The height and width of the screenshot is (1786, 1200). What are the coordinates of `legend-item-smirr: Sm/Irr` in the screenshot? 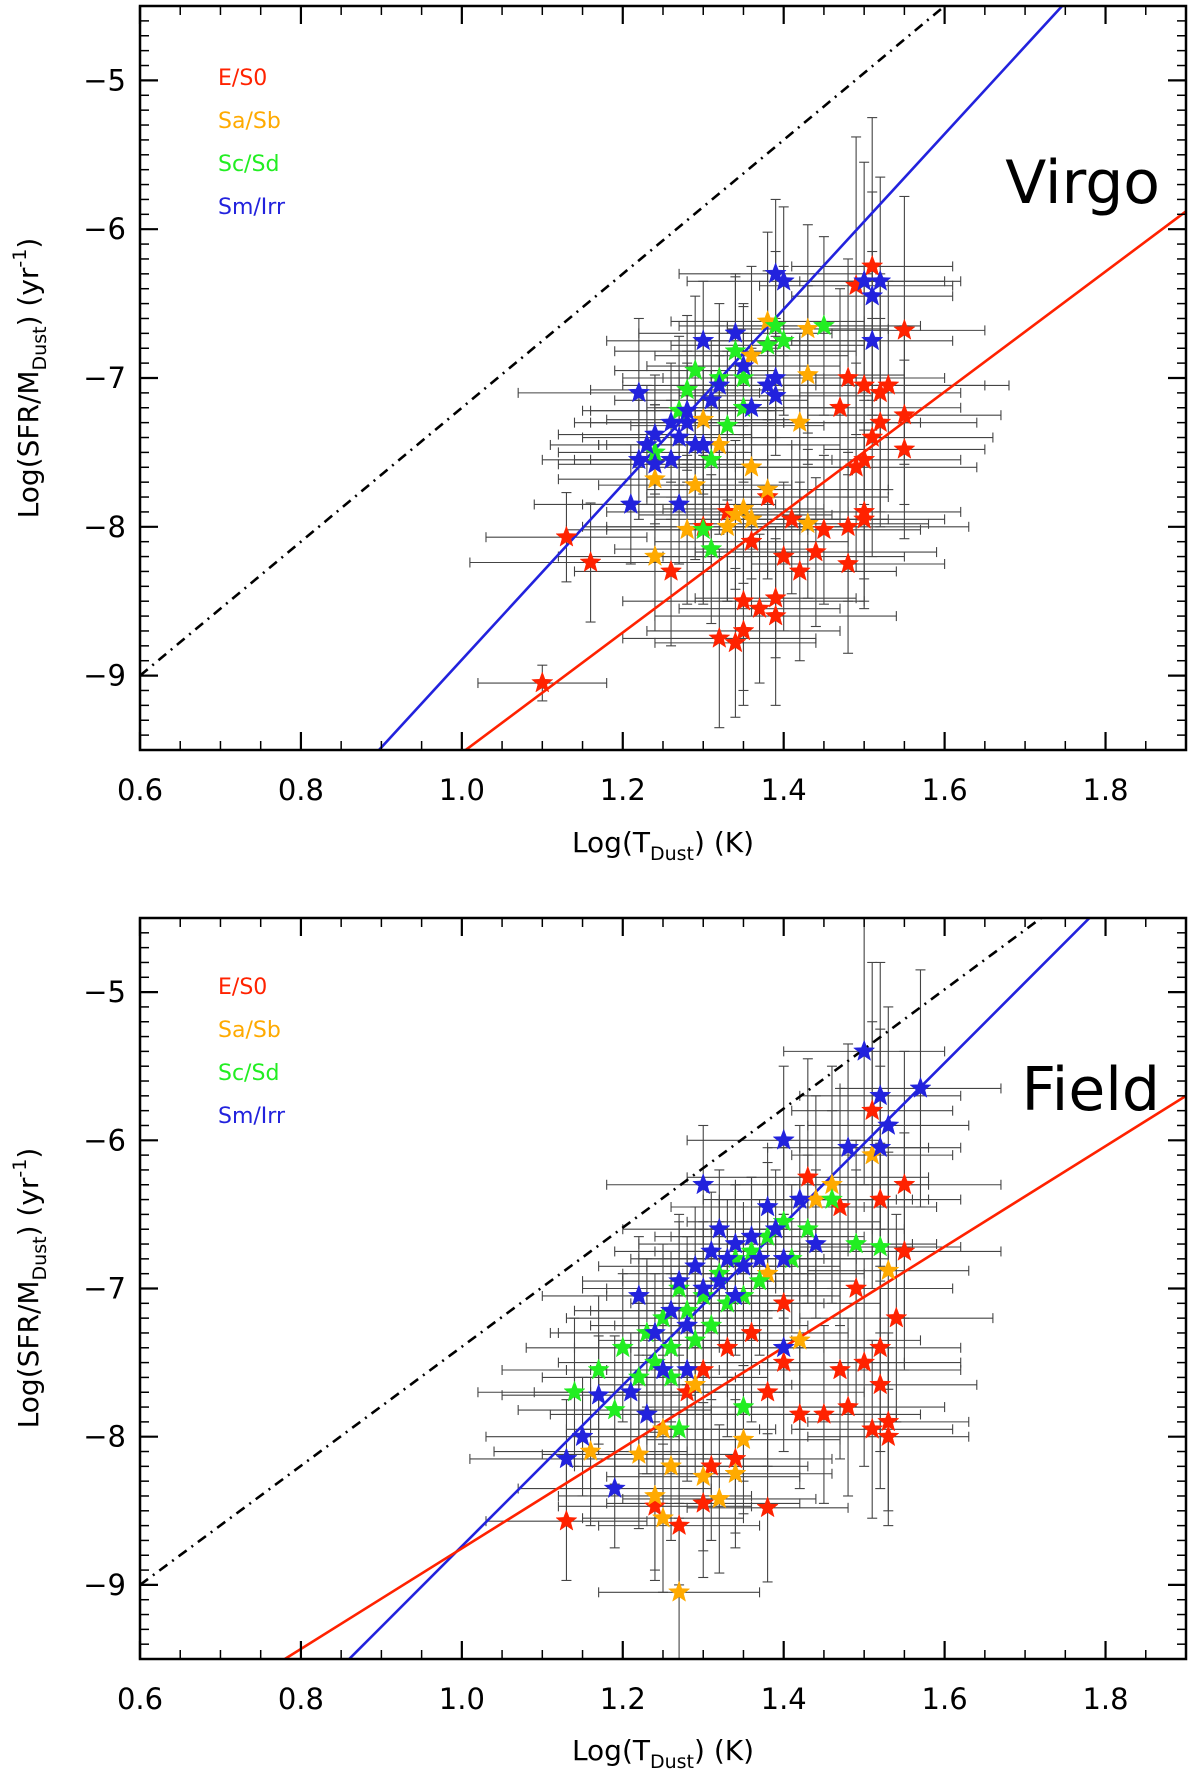 It's located at (252, 207).